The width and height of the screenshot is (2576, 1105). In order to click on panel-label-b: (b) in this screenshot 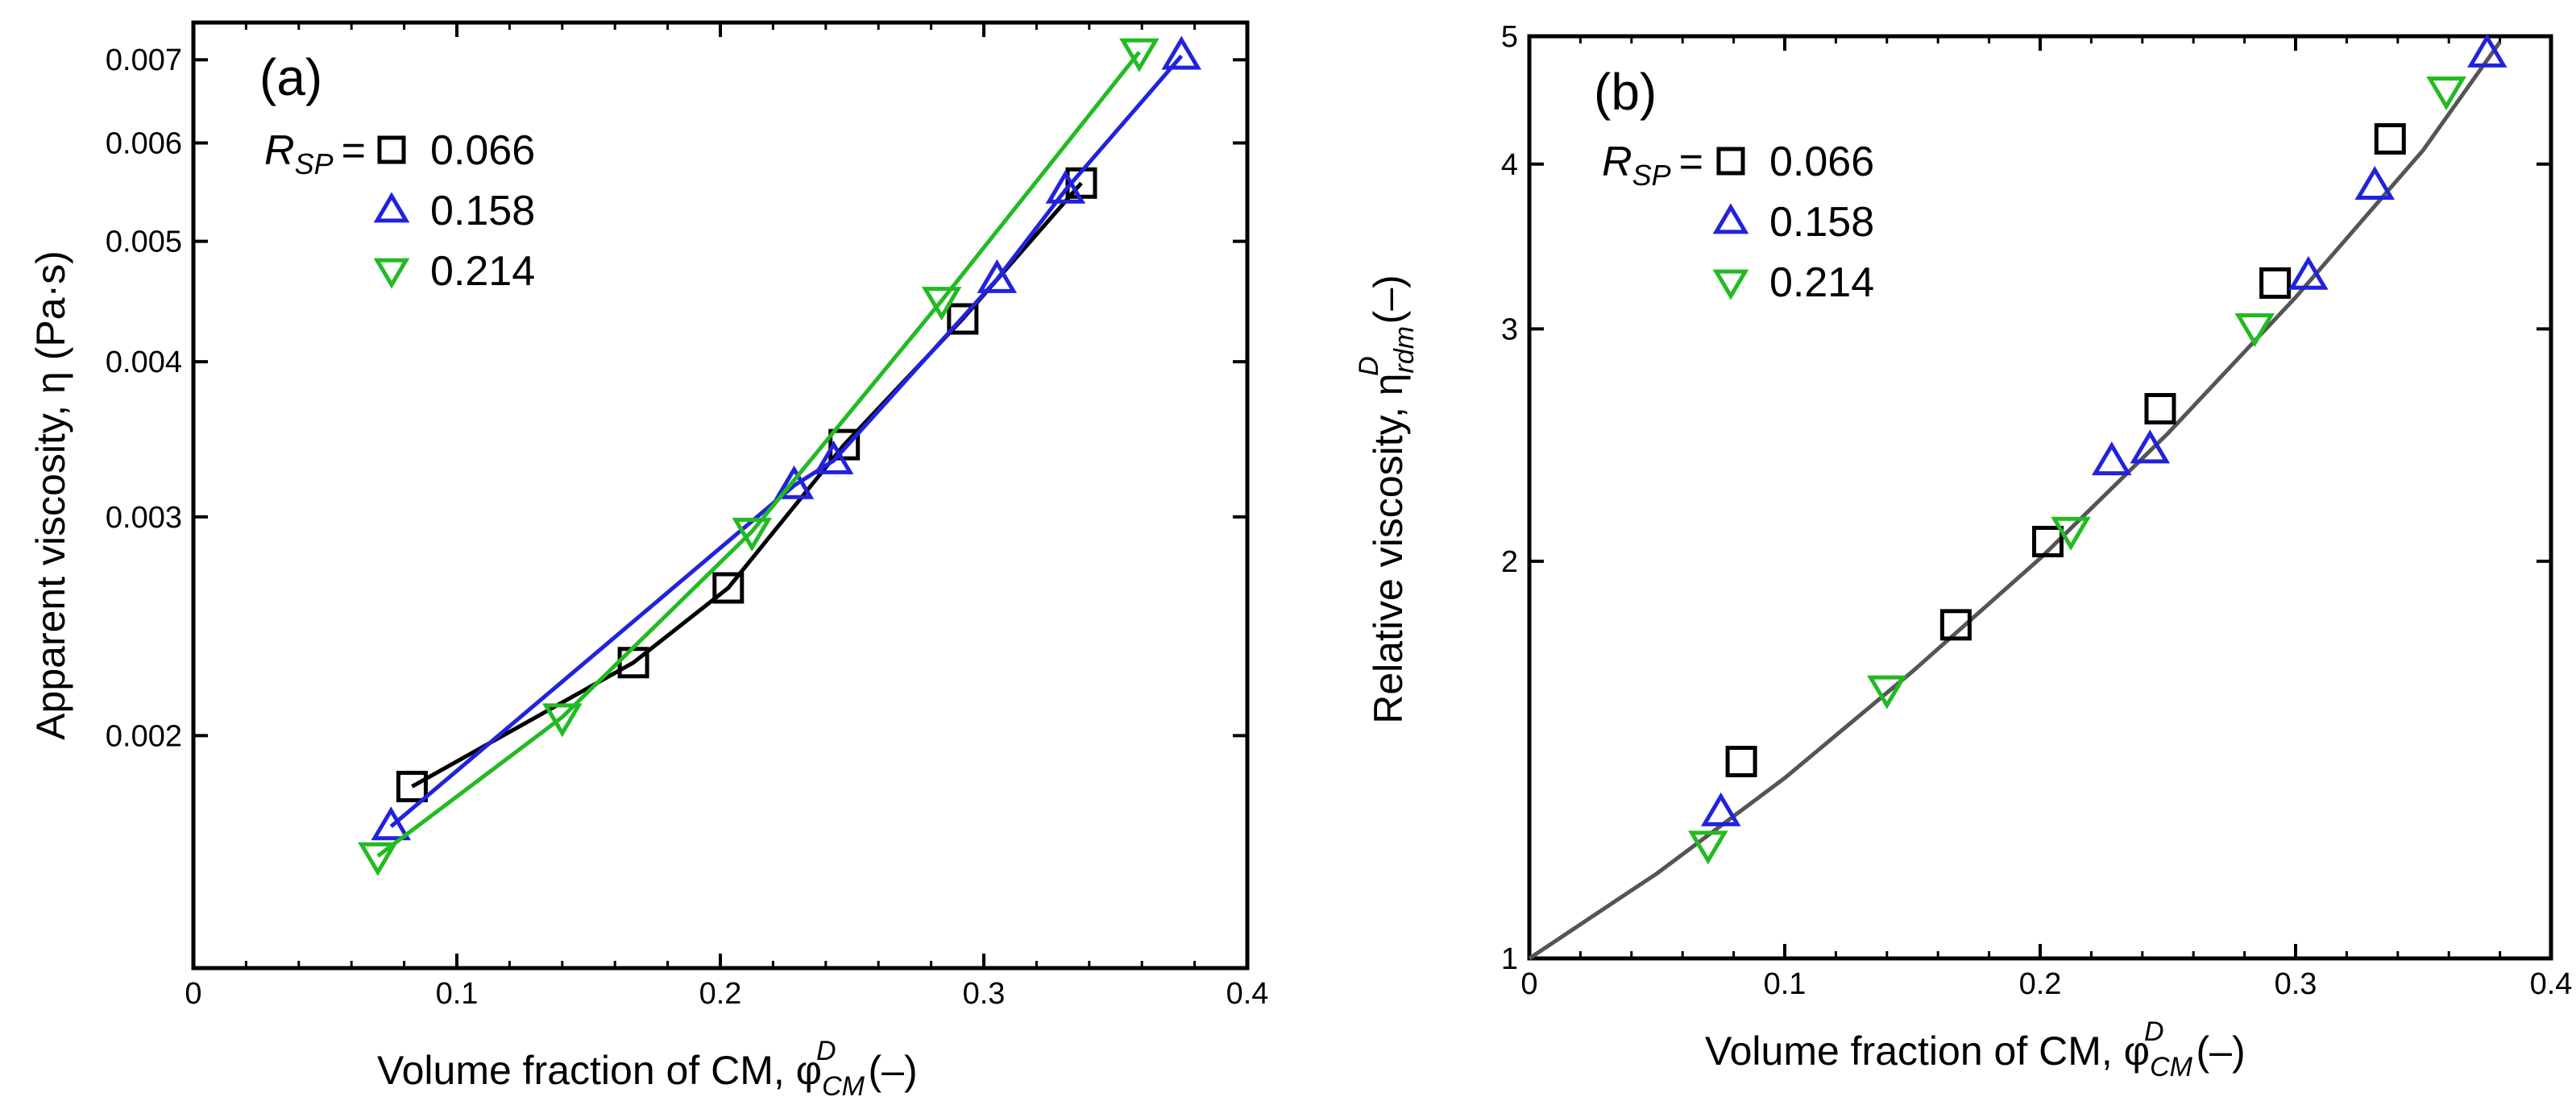, I will do `click(1625, 92)`.